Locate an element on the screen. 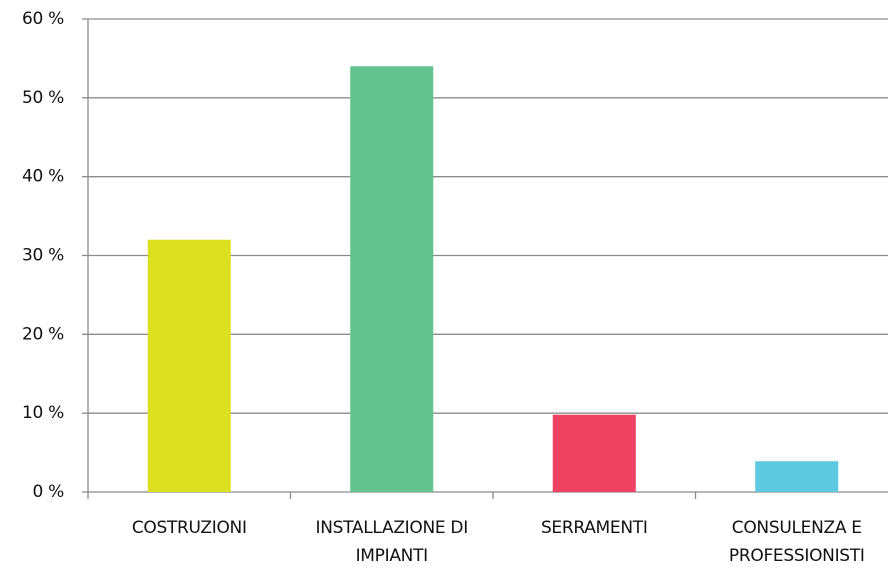 This screenshot has width=888, height=571. x-tick-label: SERRAMENTI is located at coordinates (594, 528).